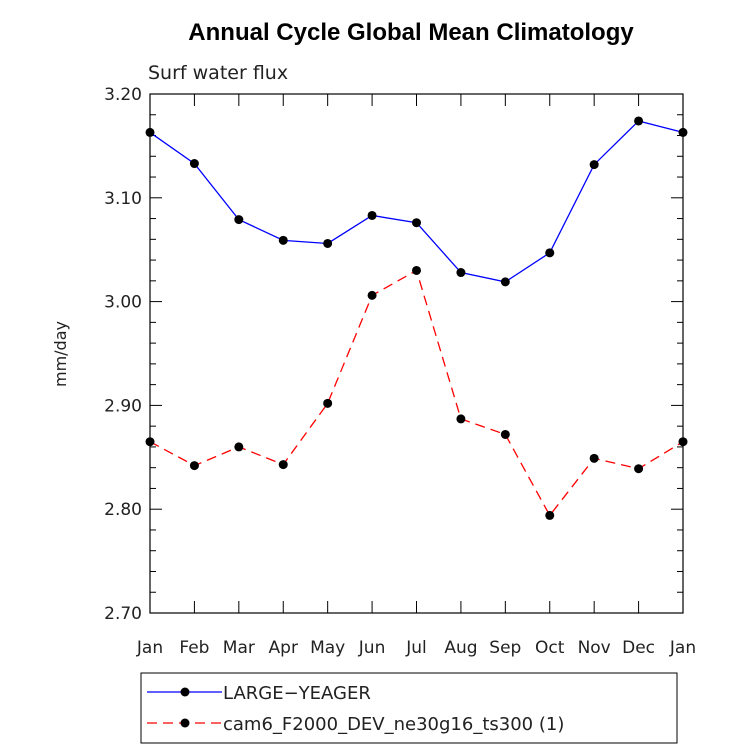 The image size is (733, 748). What do you see at coordinates (416, 648) in the screenshot?
I see `x-tick-label: Jul` at bounding box center [416, 648].